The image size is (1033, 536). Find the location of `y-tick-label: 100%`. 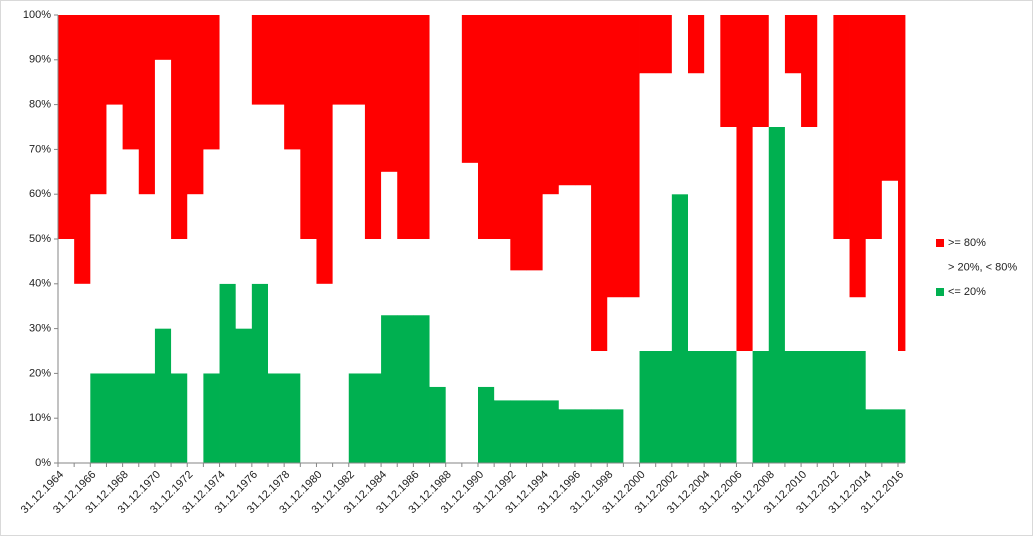

y-tick-label: 100% is located at coordinates (37, 15).